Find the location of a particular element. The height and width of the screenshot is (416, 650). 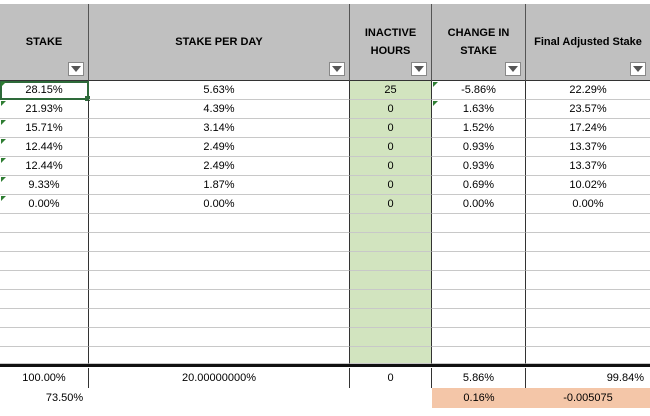

cell-change: 1.63% is located at coordinates (479, 109).